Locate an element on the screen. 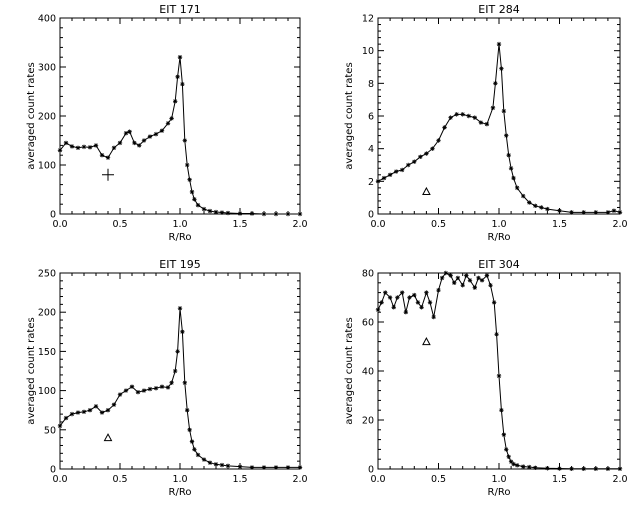 This screenshot has height=512, width=640. y-axis-label: averaged count rates is located at coordinates (349, 115).